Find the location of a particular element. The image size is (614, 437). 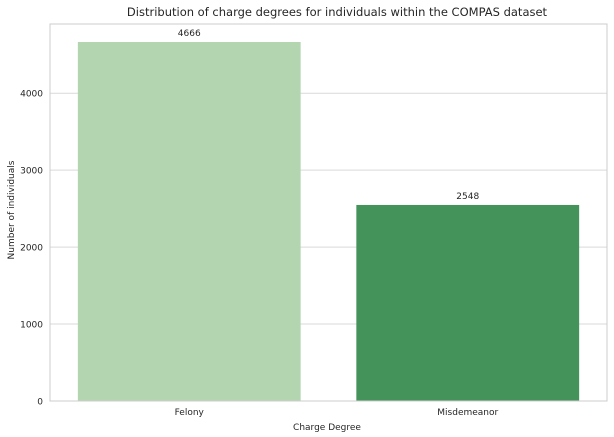

x-tick-label: Felony is located at coordinates (190, 413).